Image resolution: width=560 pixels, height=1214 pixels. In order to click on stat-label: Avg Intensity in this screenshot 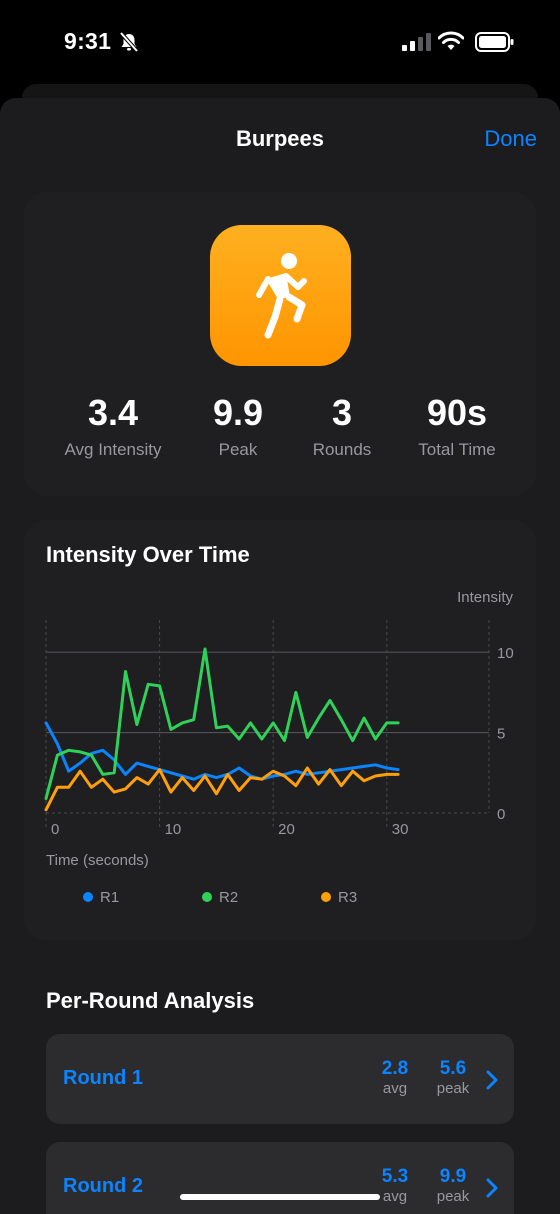, I will do `click(113, 449)`.